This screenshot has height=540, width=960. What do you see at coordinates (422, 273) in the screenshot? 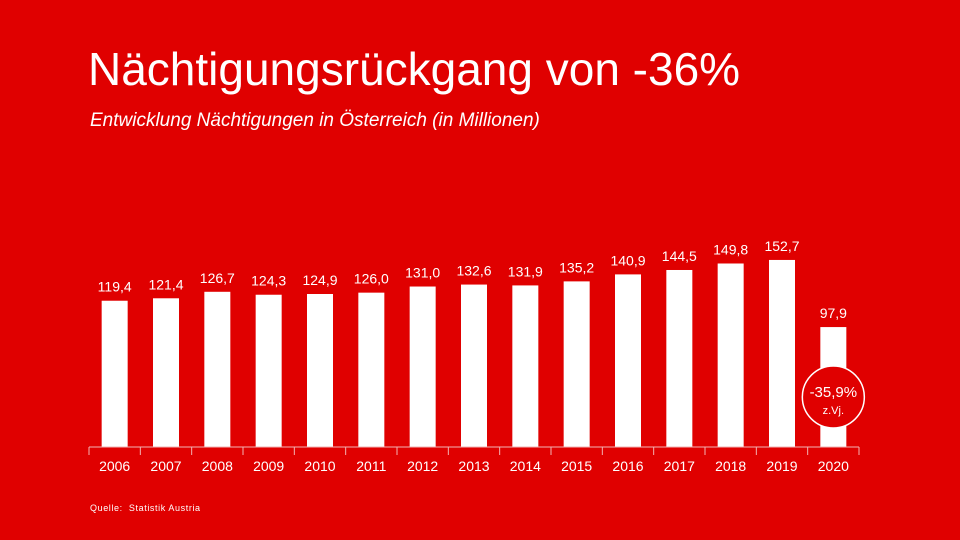
I see `bar-value-label: 131,0` at bounding box center [422, 273].